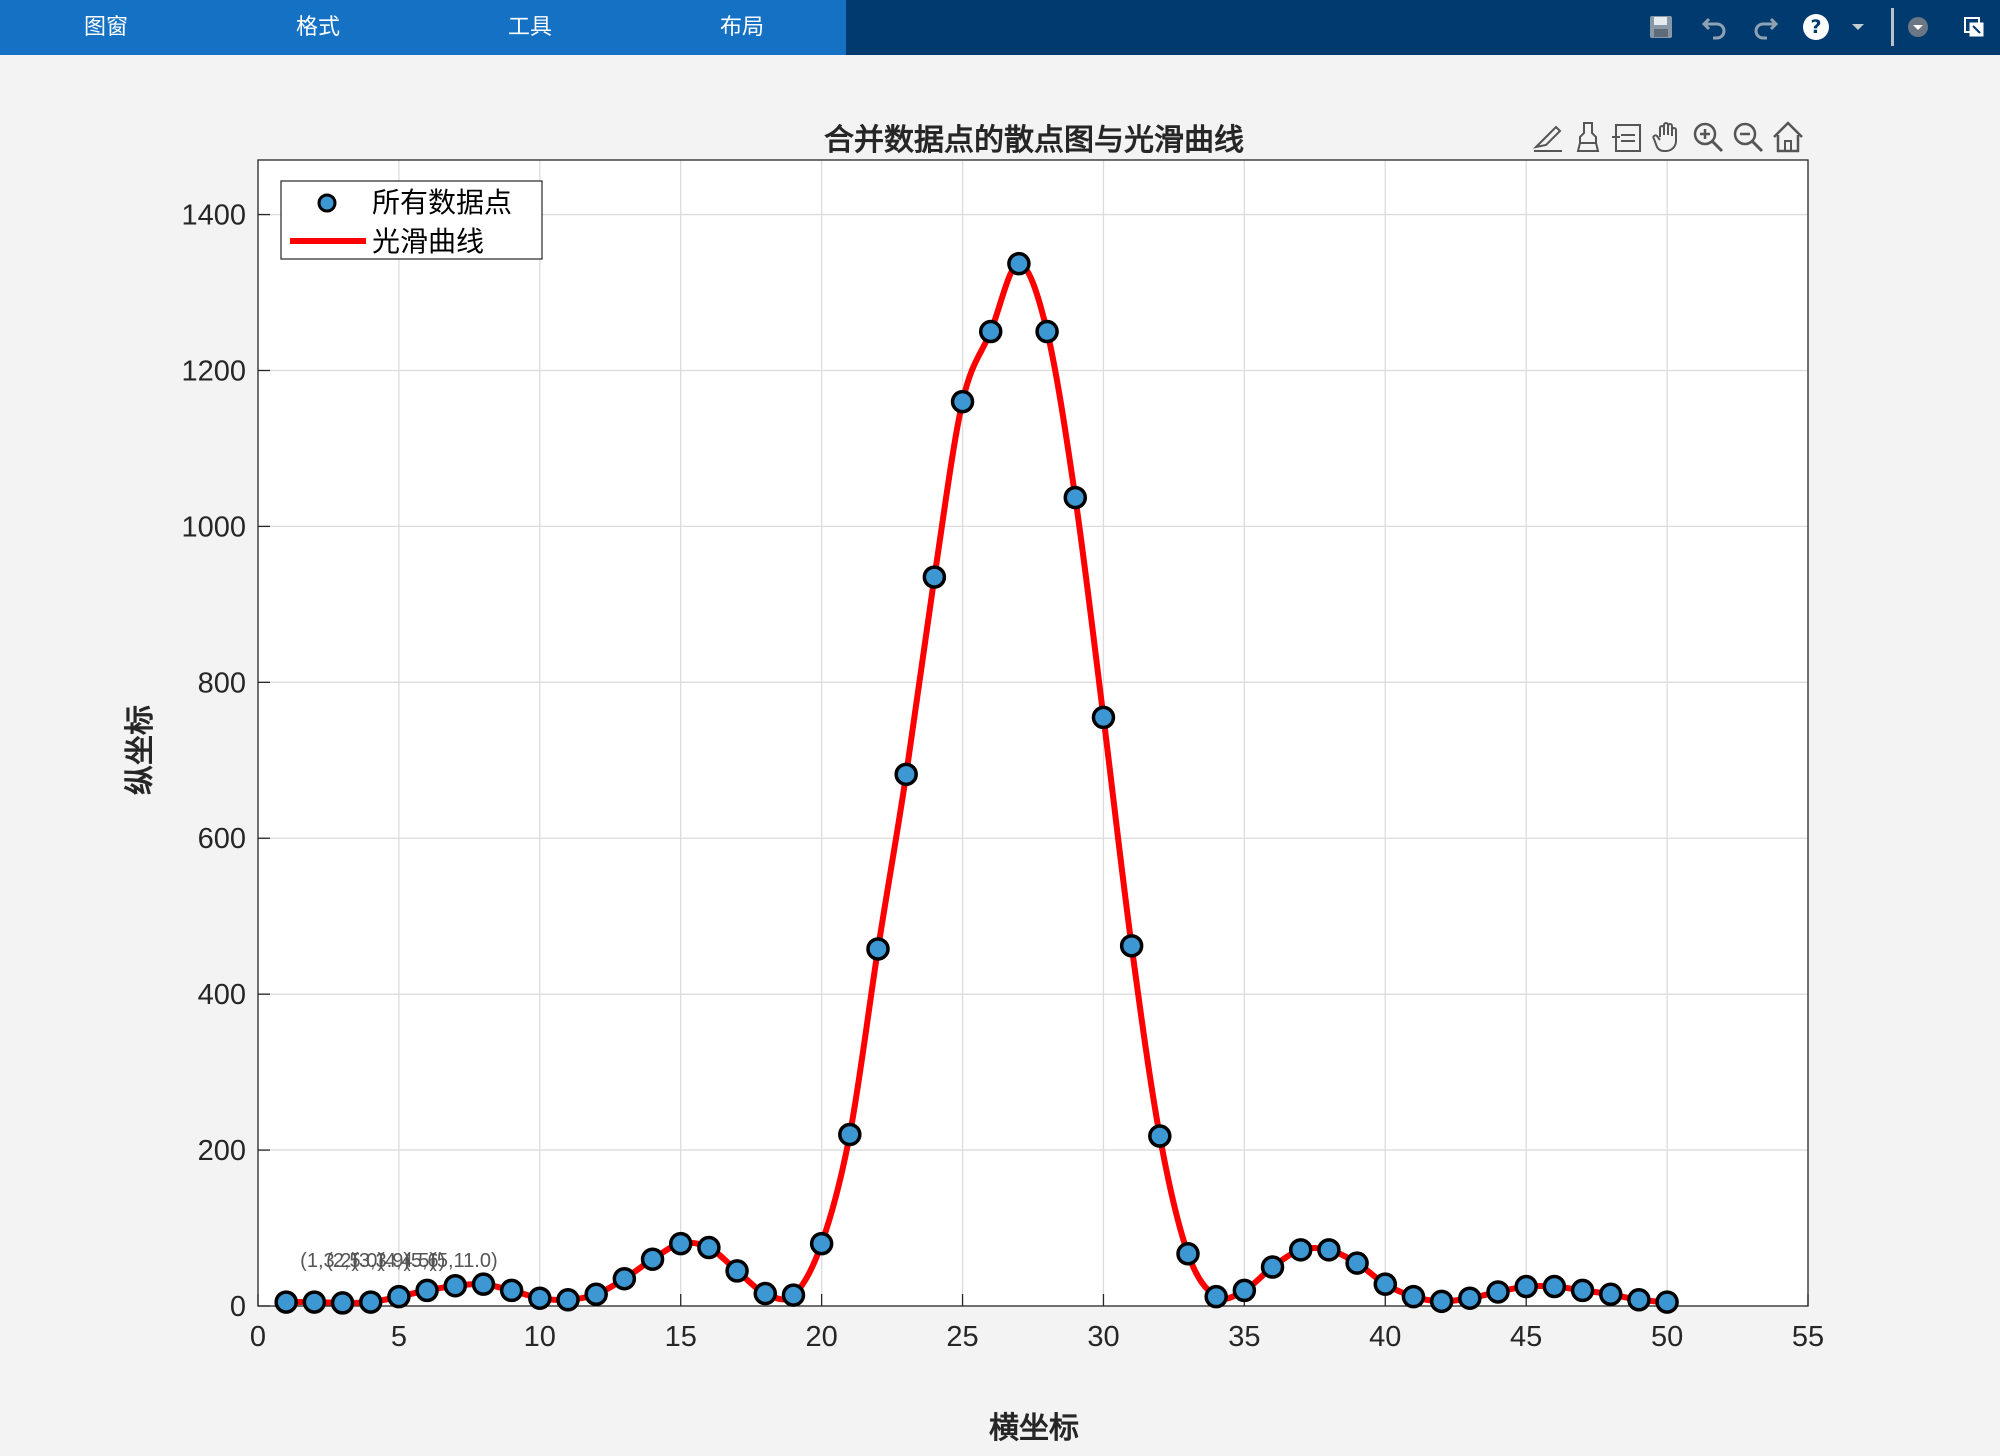  I want to click on tab-tools: 工具, so click(529, 27).